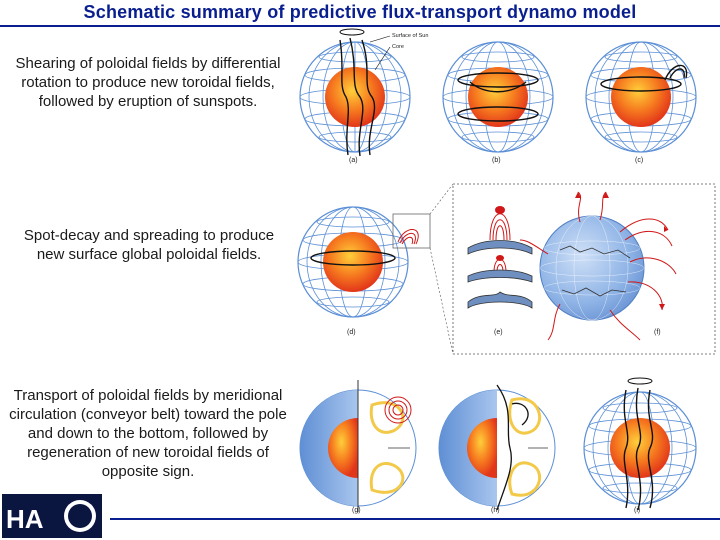 The image size is (720, 540). I want to click on panel-label-h: (h), so click(495, 510).